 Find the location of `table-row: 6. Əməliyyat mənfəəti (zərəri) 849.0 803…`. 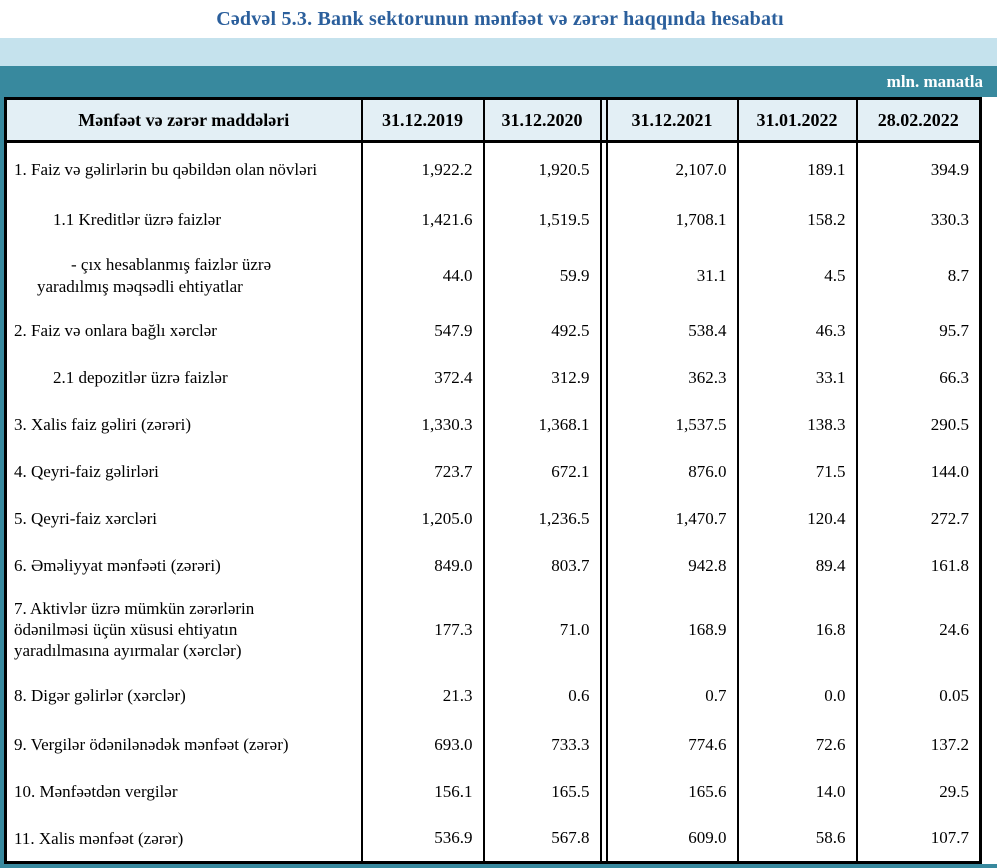

table-row: 6. Əməliyyat mənfəəti (zərəri) 849.0 803… is located at coordinates (493, 566).